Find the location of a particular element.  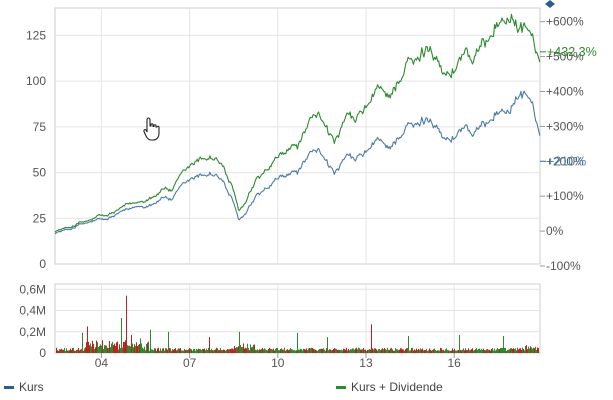

legend-label-kurs: Kurs is located at coordinates (31, 387).